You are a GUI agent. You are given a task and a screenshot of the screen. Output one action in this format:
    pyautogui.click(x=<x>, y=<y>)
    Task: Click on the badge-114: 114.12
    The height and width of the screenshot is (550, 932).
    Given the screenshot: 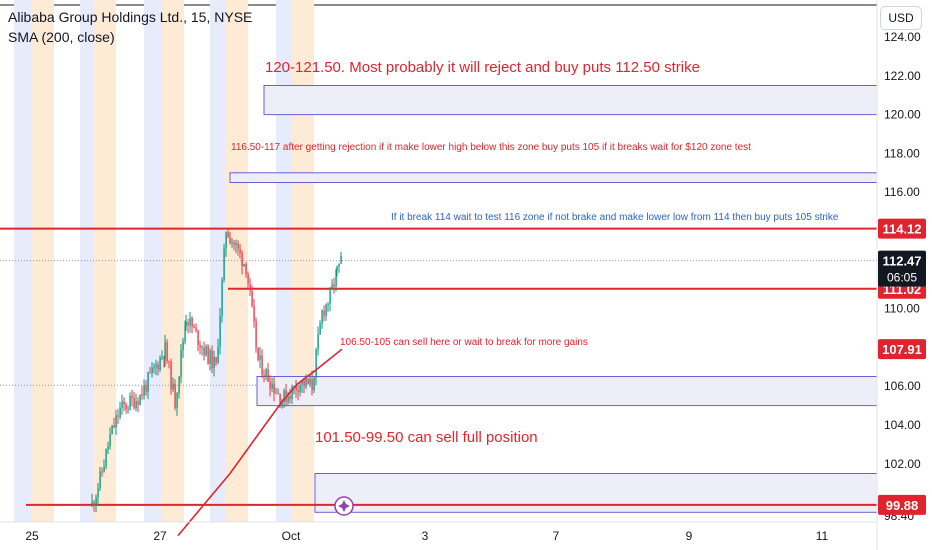 What is the action you would take?
    pyautogui.click(x=901, y=229)
    